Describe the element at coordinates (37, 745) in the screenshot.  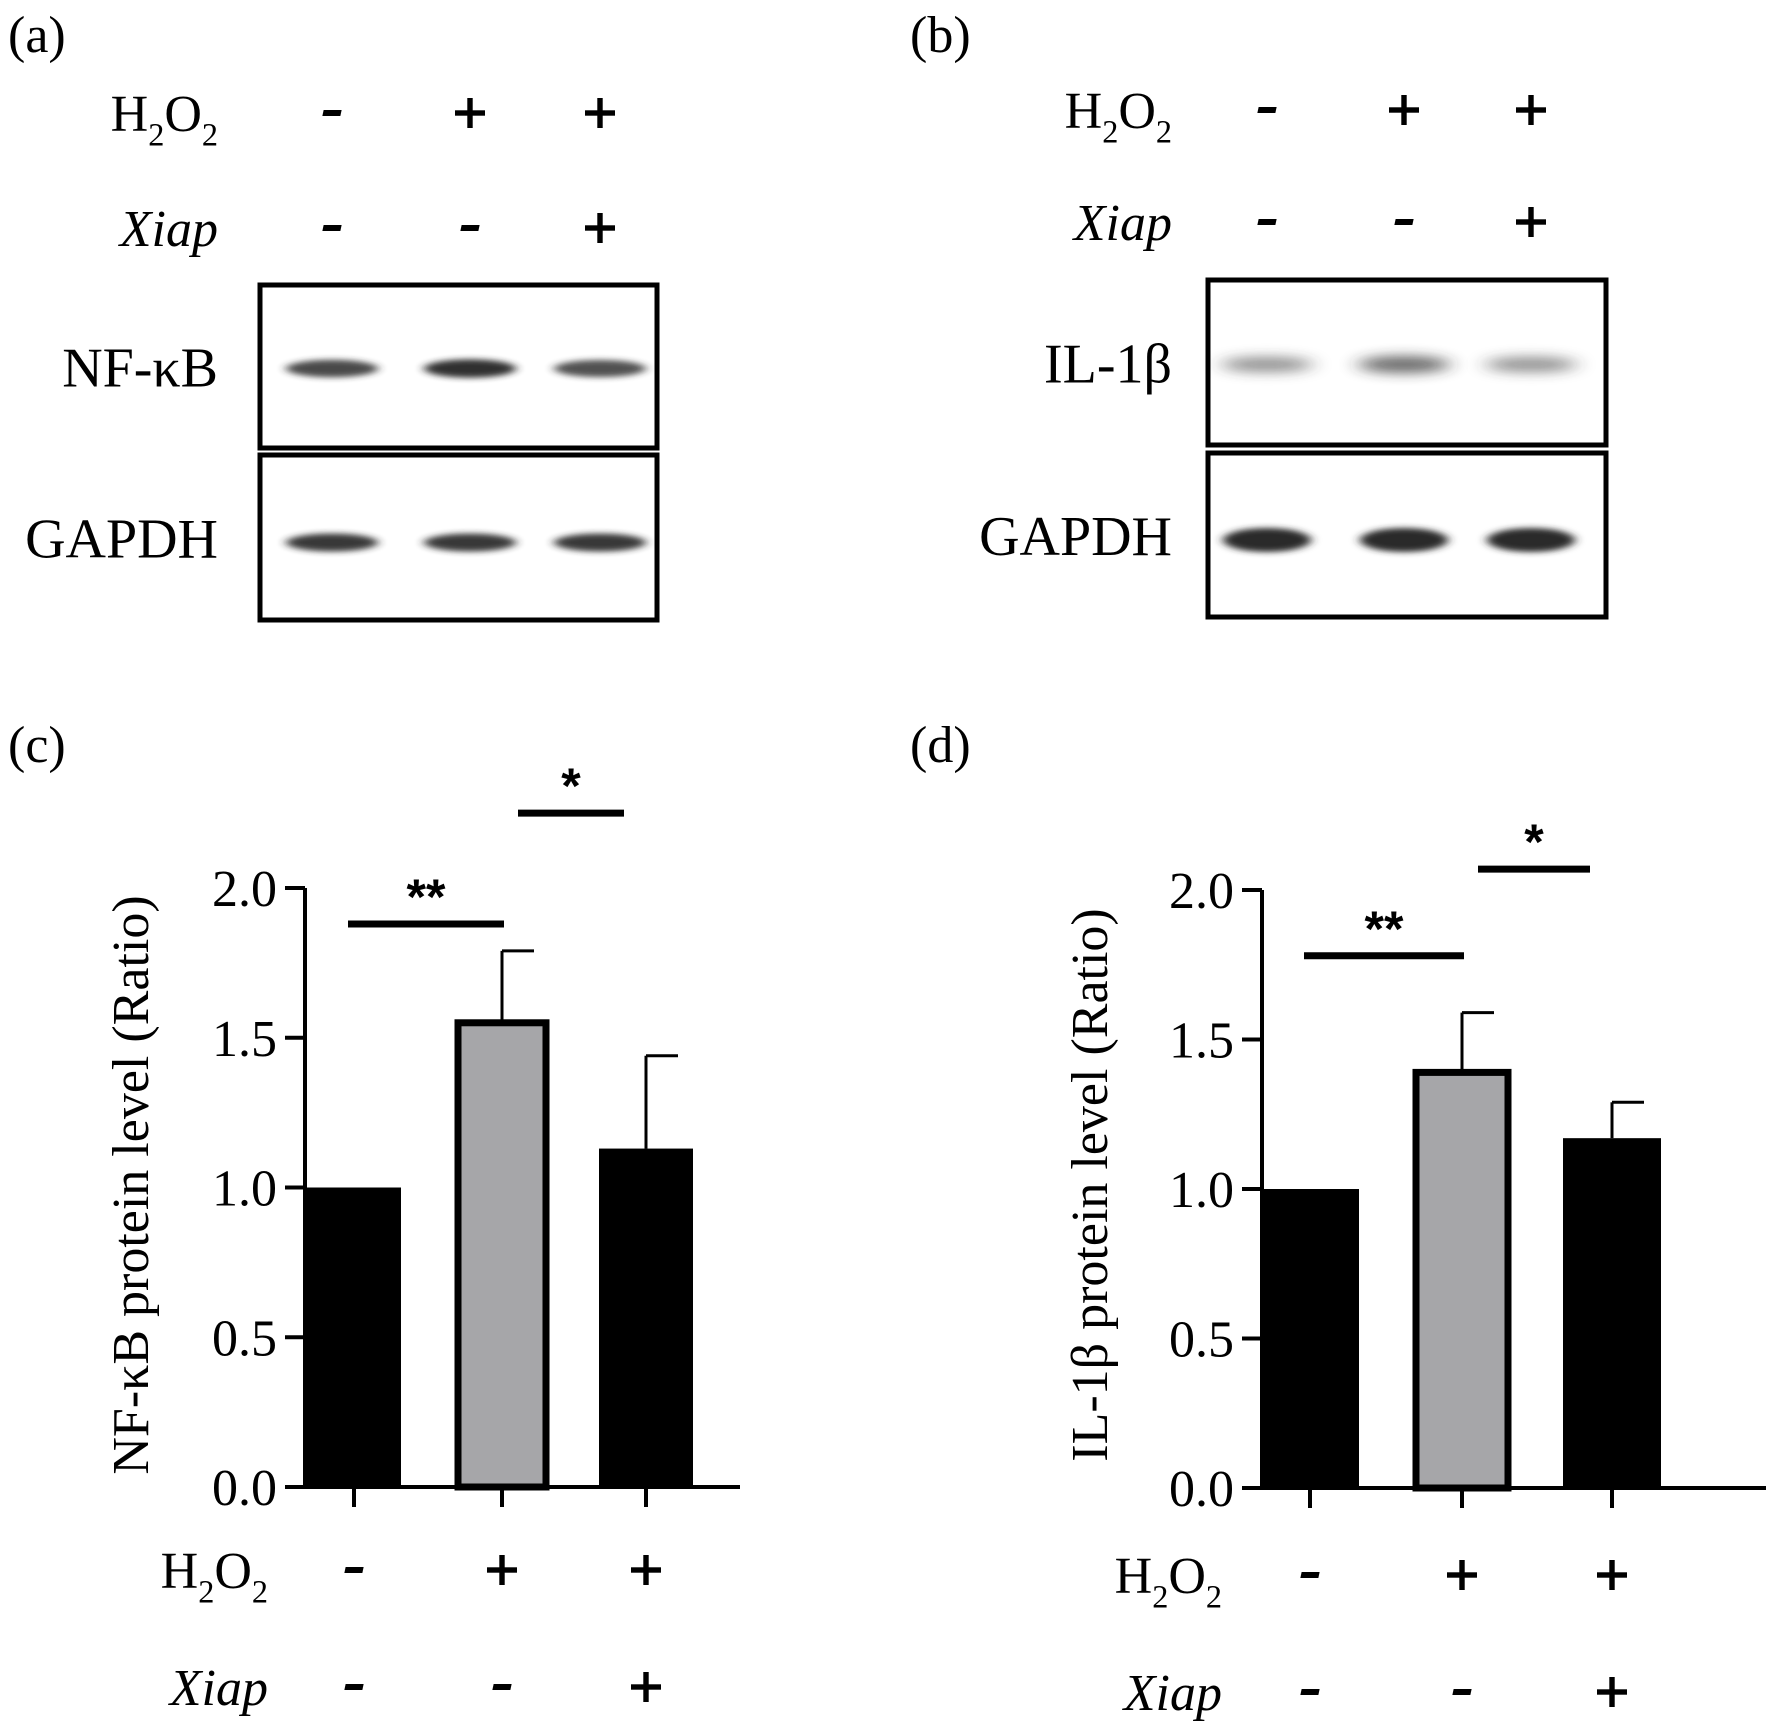
I see `panel-label: (c)` at that location.